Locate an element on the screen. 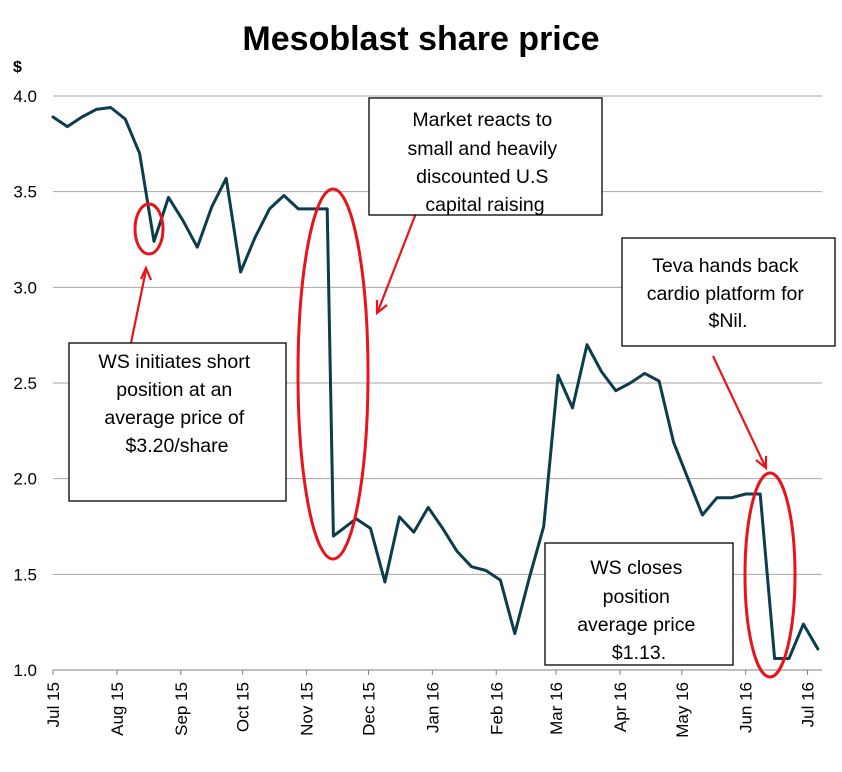 The width and height of the screenshot is (842, 772). short-entry-highlight-ring is located at coordinates (149, 229).